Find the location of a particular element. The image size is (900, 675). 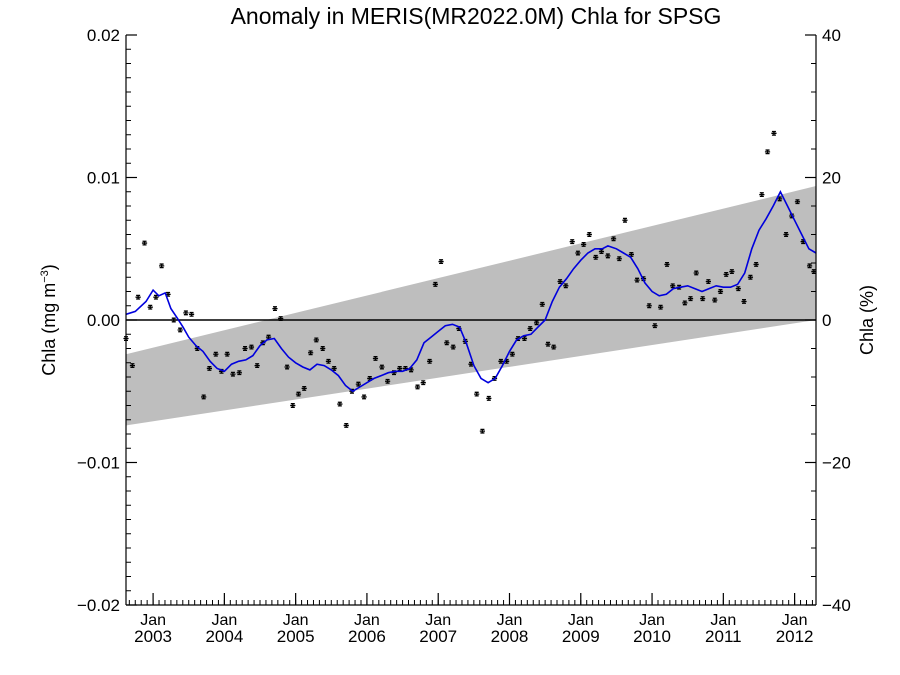

y-tick-label-right: −20 is located at coordinates (836, 463).